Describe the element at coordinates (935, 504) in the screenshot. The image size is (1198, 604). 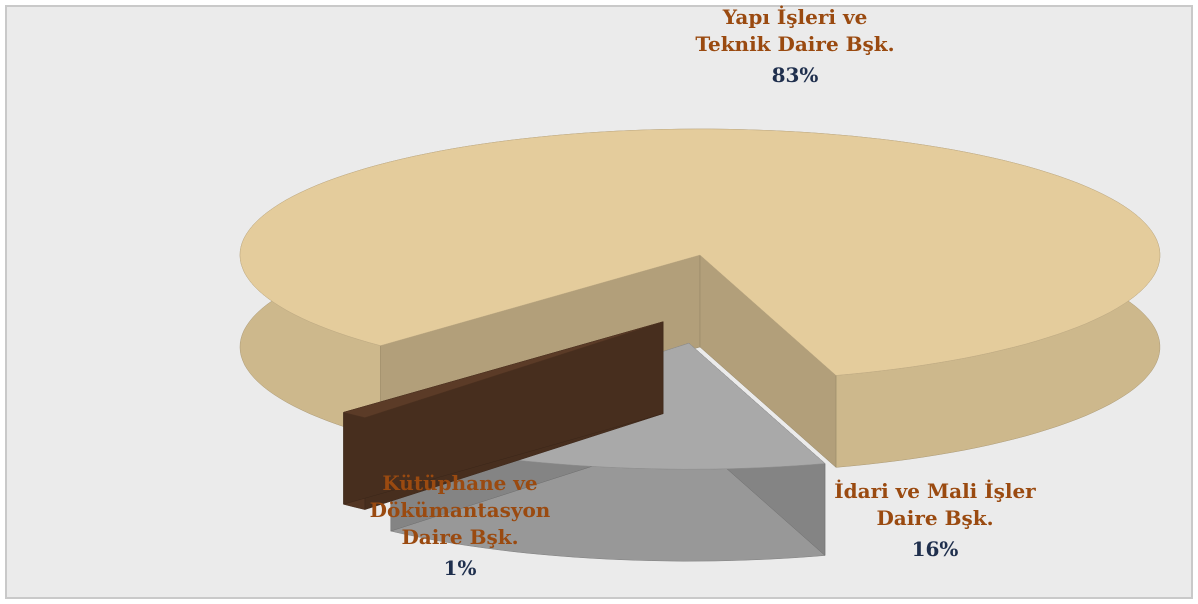
I see `slice-label: İdari ve Mali İşler Daire Bşk.` at that location.